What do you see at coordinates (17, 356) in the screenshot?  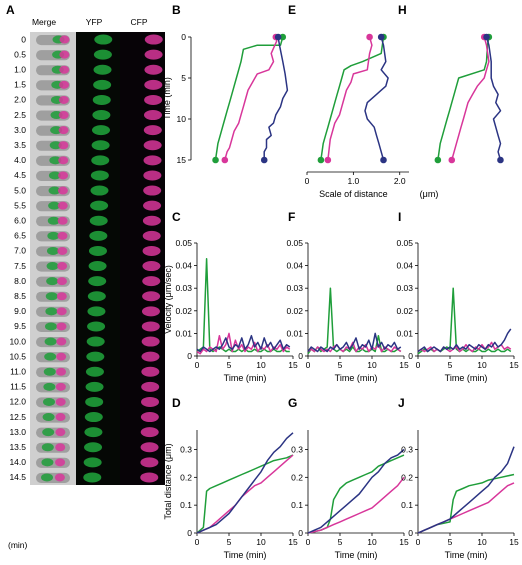 I see `montage-row-label: 10.5` at bounding box center [17, 356].